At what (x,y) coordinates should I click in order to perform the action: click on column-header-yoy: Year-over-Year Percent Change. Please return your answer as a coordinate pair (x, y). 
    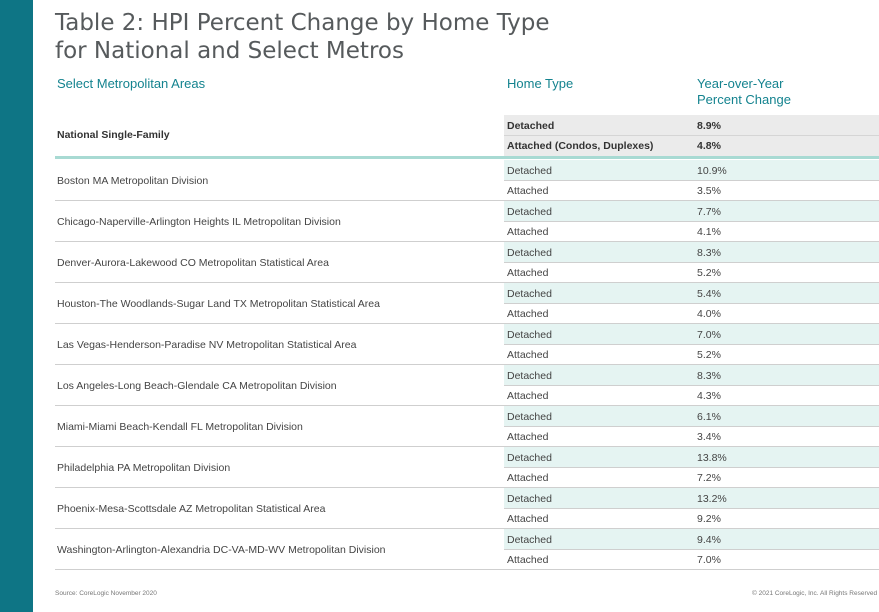
    Looking at the image, I should click on (762, 92).